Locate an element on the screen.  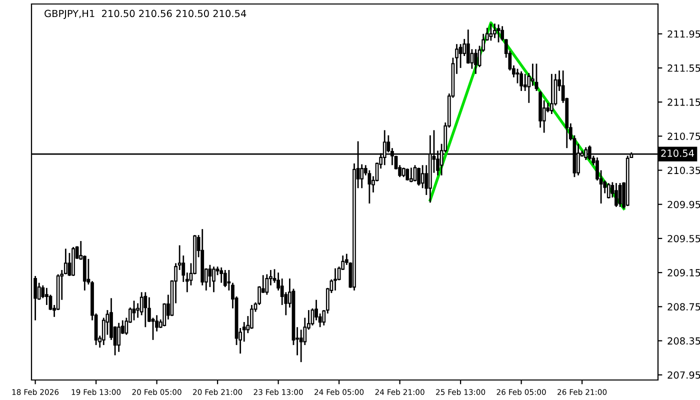
y-tick-label: 209.15 is located at coordinates (684, 272).